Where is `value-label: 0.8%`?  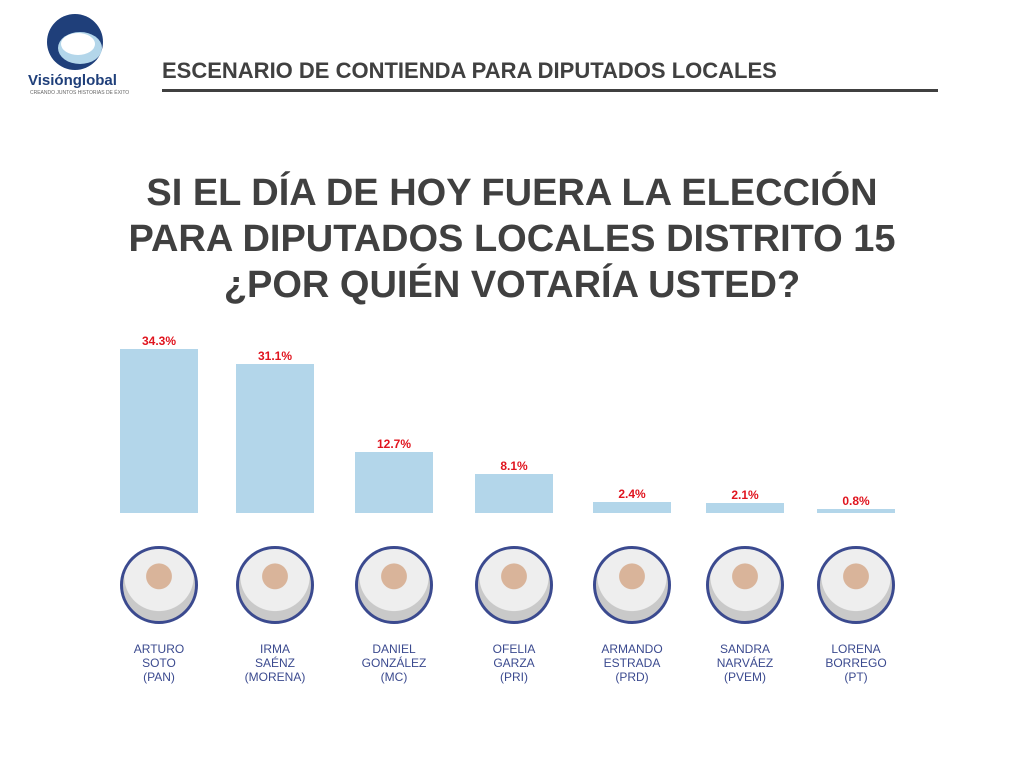 value-label: 0.8% is located at coordinates (856, 501).